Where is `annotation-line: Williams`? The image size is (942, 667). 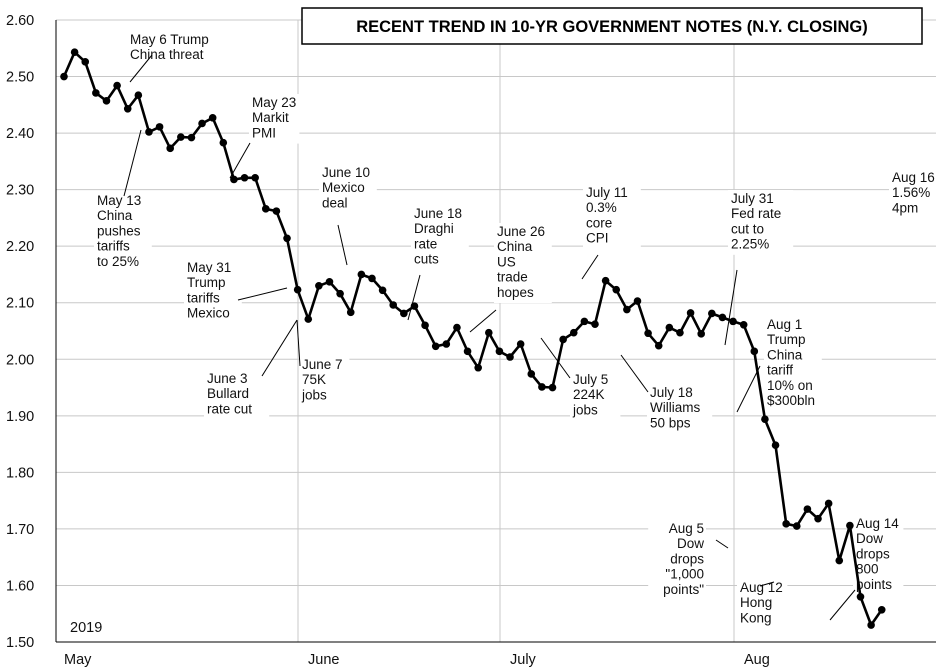
annotation-line: Williams is located at coordinates (675, 407).